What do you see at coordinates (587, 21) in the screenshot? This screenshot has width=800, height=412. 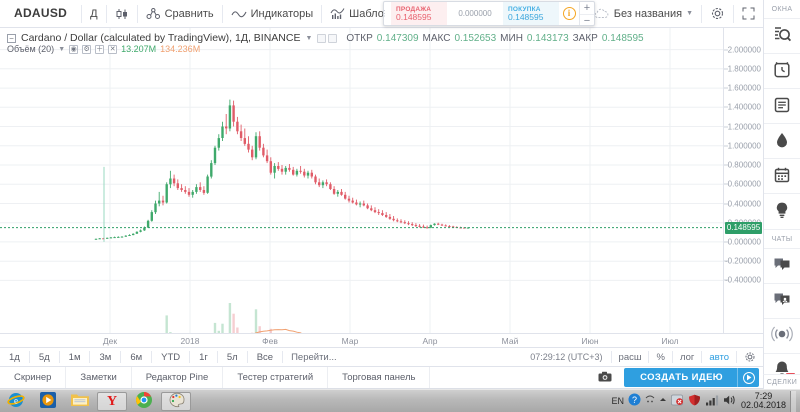 I see `qty-decrease-button: −` at bounding box center [587, 21].